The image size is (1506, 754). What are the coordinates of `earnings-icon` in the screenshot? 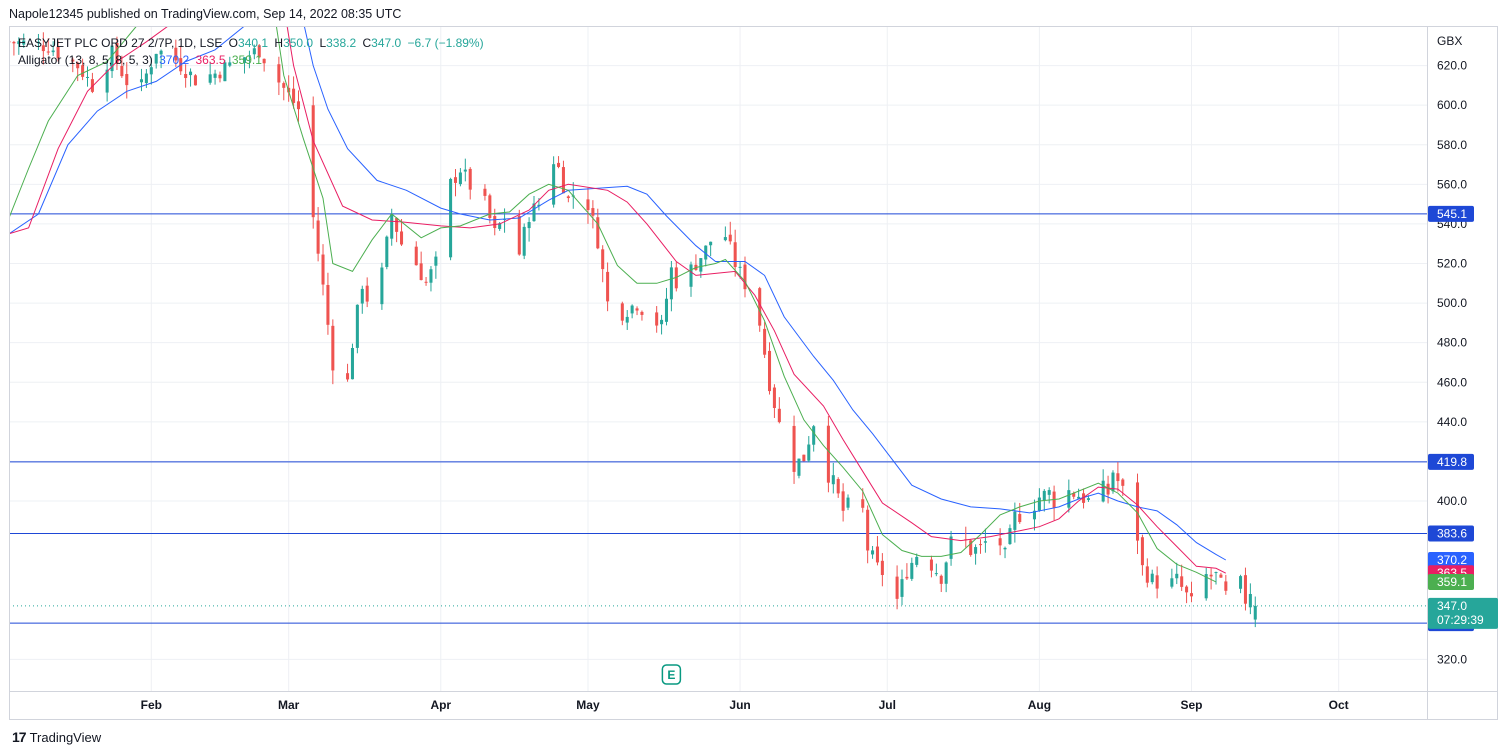 It's located at (671, 674).